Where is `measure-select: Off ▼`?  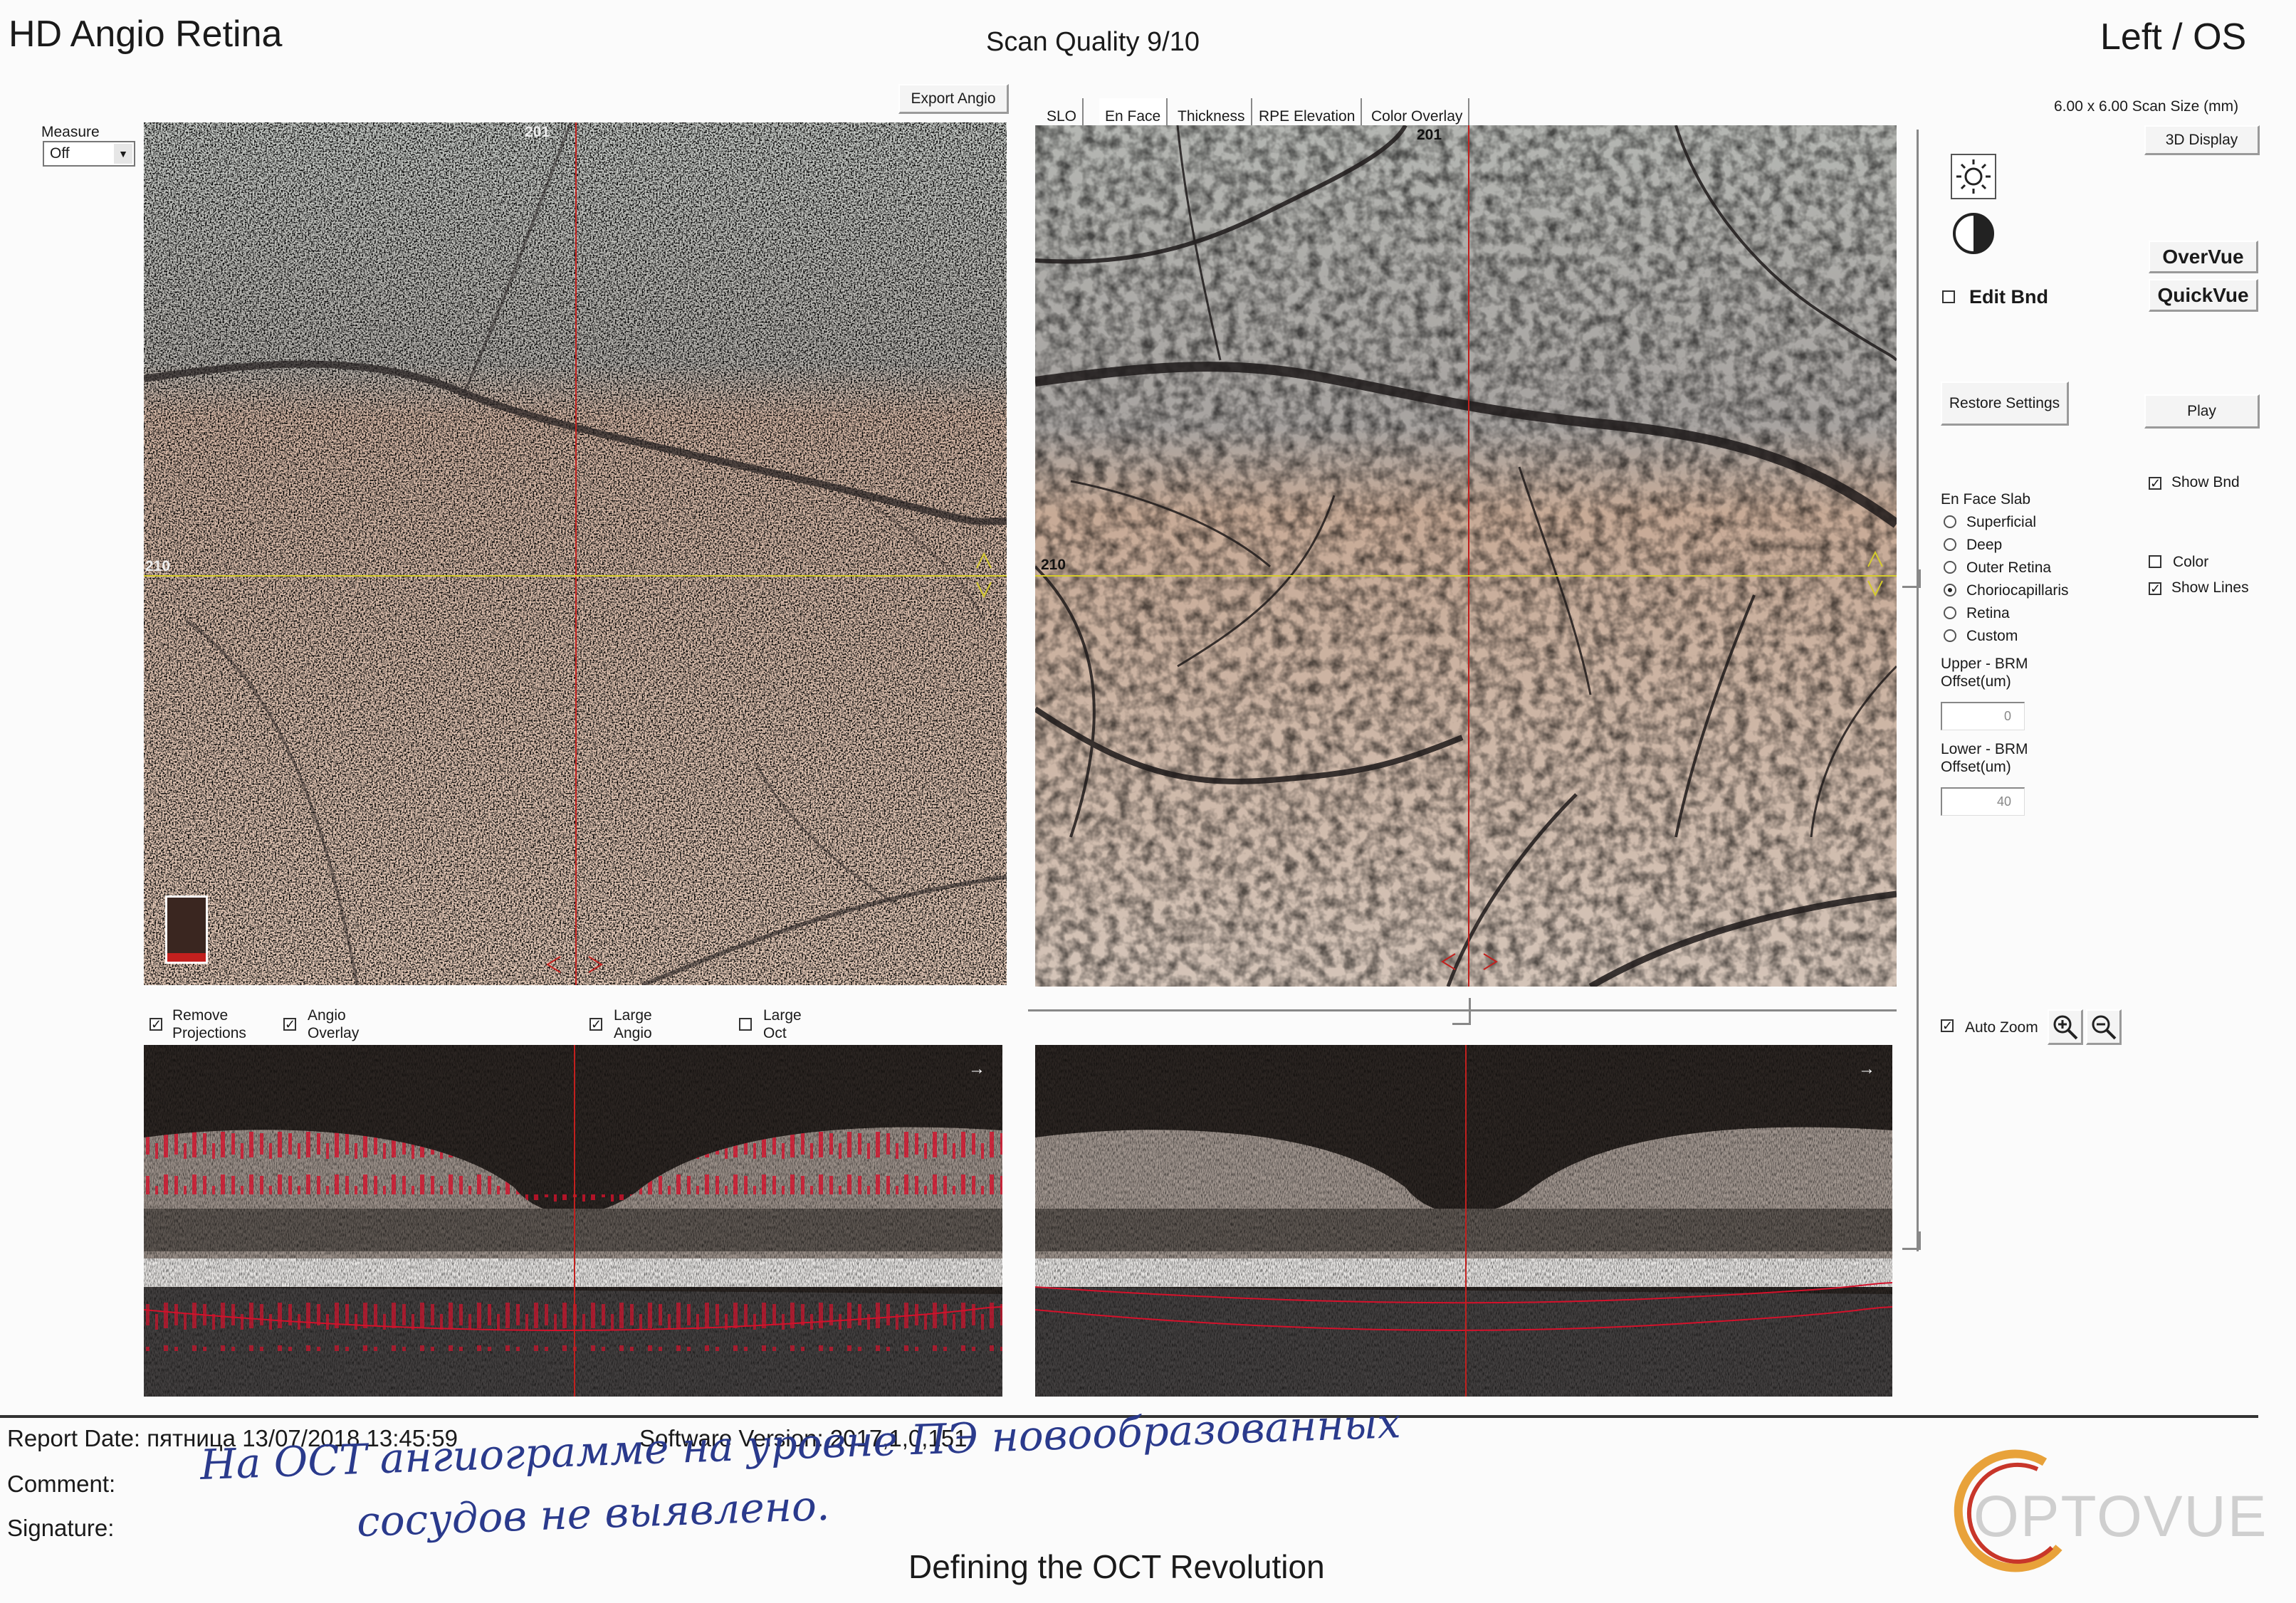
measure-select: Off ▼ is located at coordinates (89, 154).